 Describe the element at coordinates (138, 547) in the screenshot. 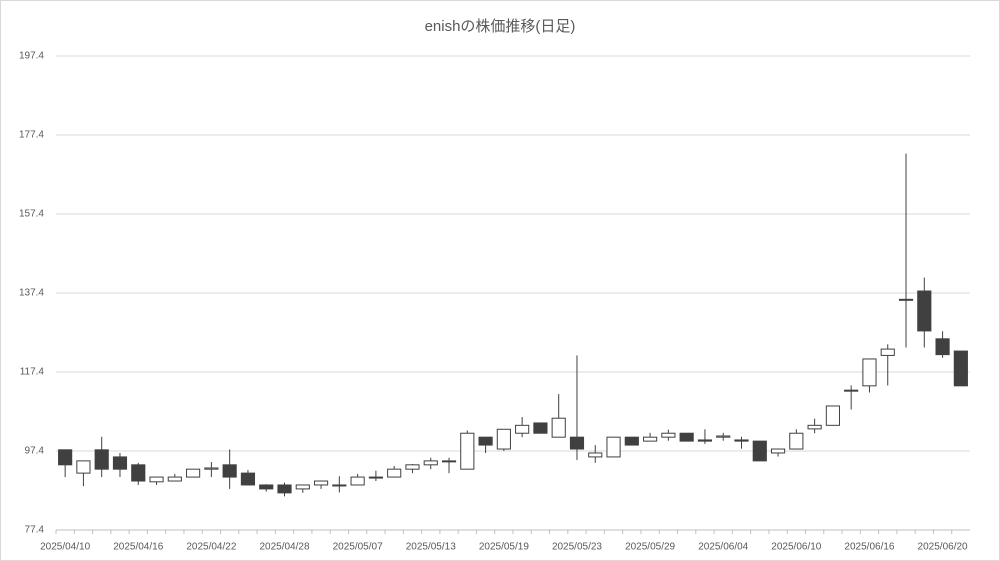

I see `x-tick-label: 2025/04/16` at that location.